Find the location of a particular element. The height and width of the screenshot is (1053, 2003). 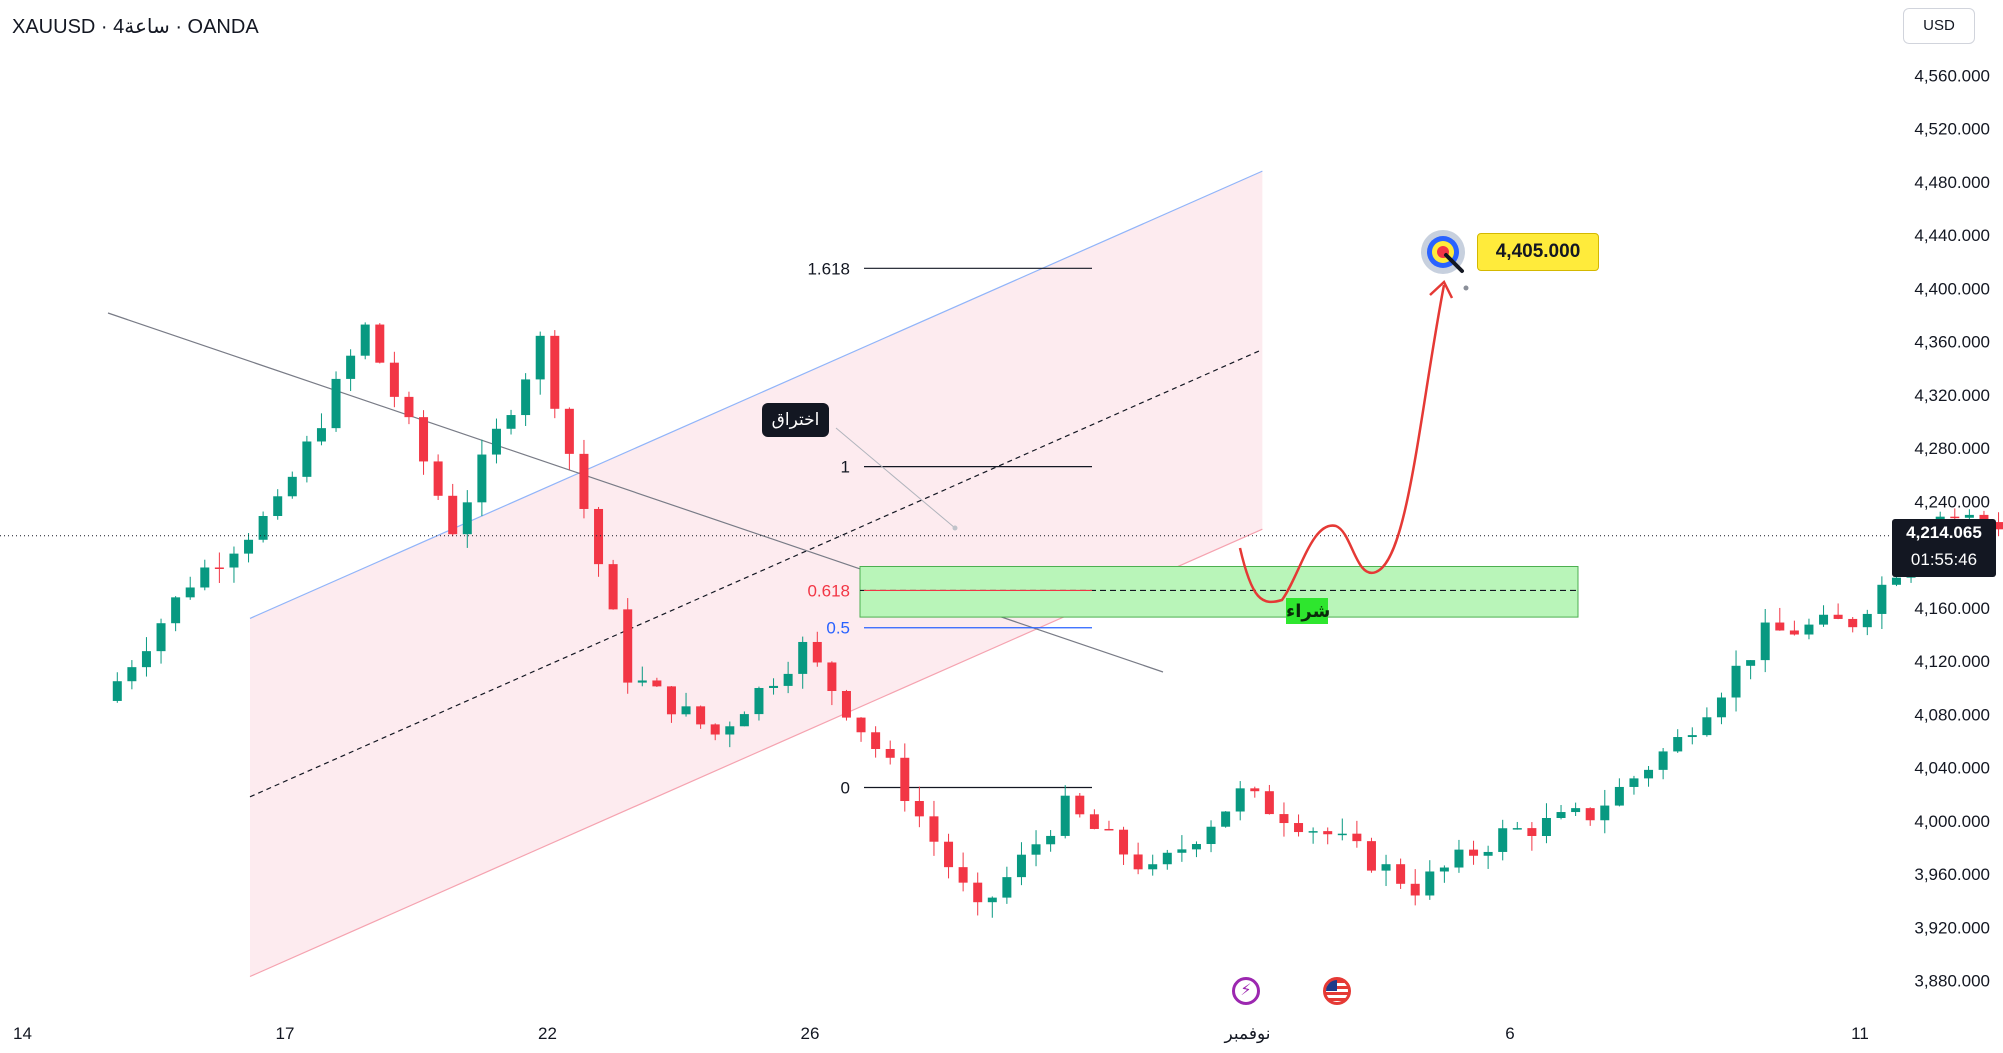

y-tick-label: 4,320.000 is located at coordinates (1952, 395).